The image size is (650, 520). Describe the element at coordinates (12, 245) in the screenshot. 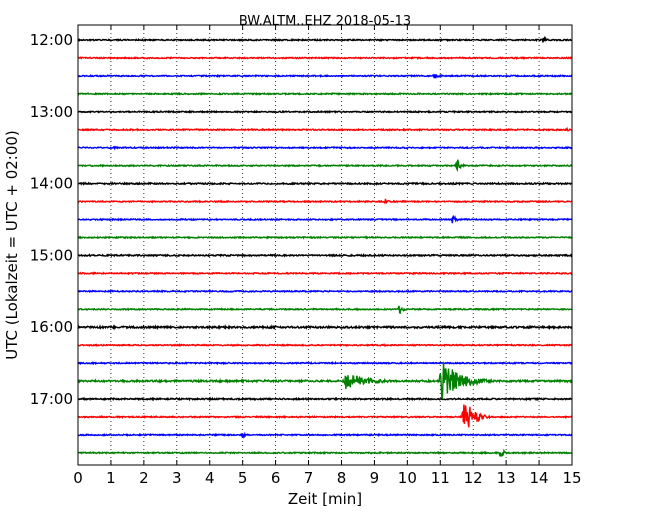

I see `y-axis-label: UTC (Lokalzeit = UTC + 02:00)` at that location.